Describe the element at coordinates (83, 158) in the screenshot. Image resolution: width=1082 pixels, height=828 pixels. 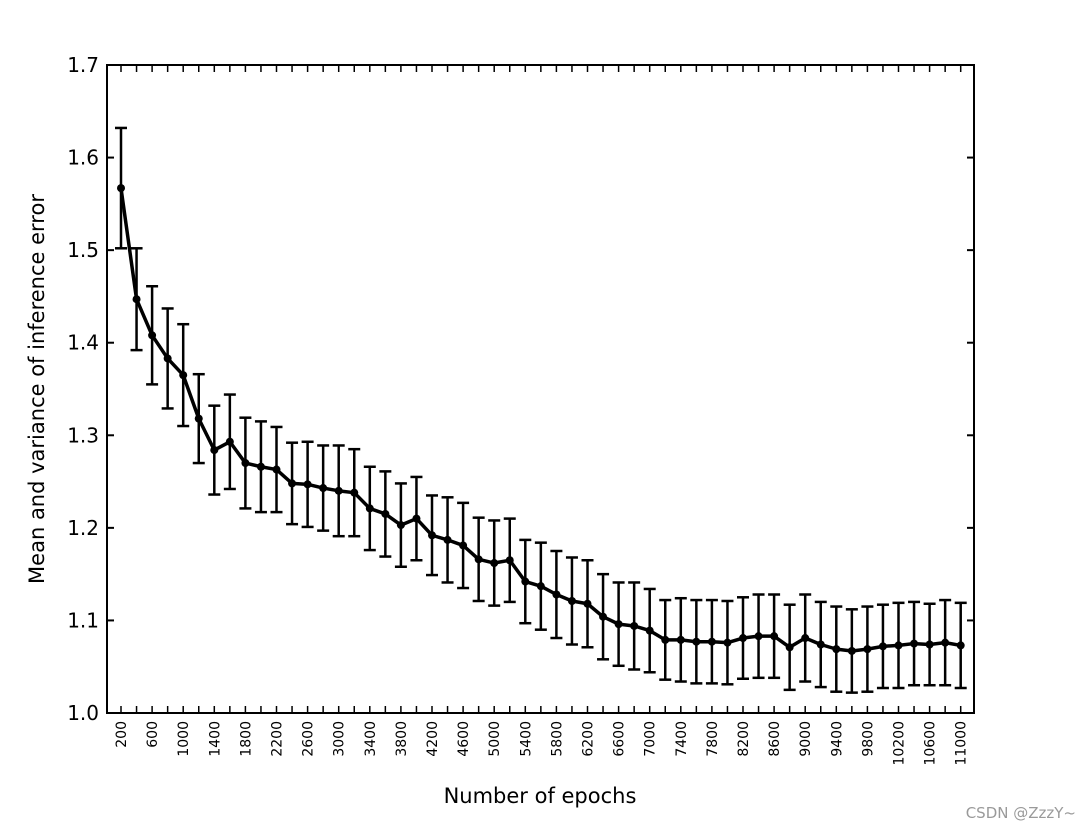
I see `y-tick-label: 1.6` at that location.